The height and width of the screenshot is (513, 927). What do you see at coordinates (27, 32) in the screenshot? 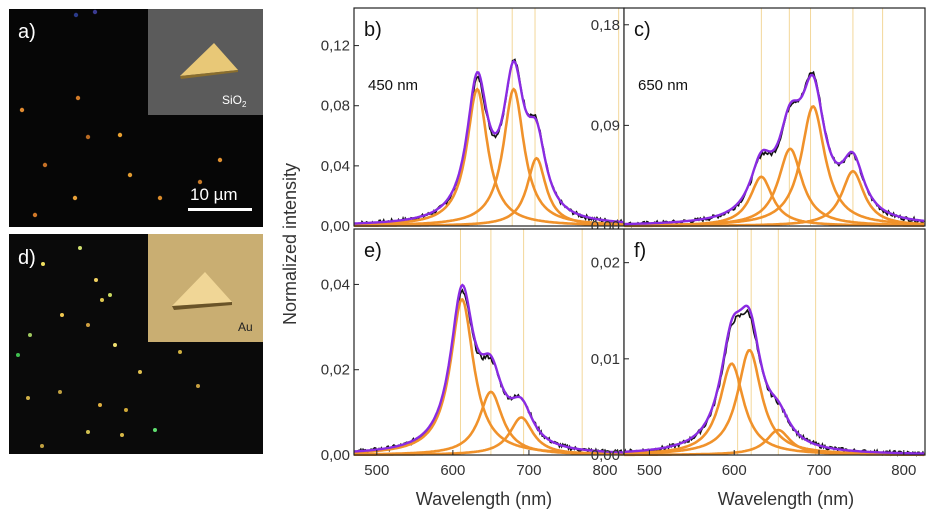
I see `panel-label-a: a)` at bounding box center [27, 32].